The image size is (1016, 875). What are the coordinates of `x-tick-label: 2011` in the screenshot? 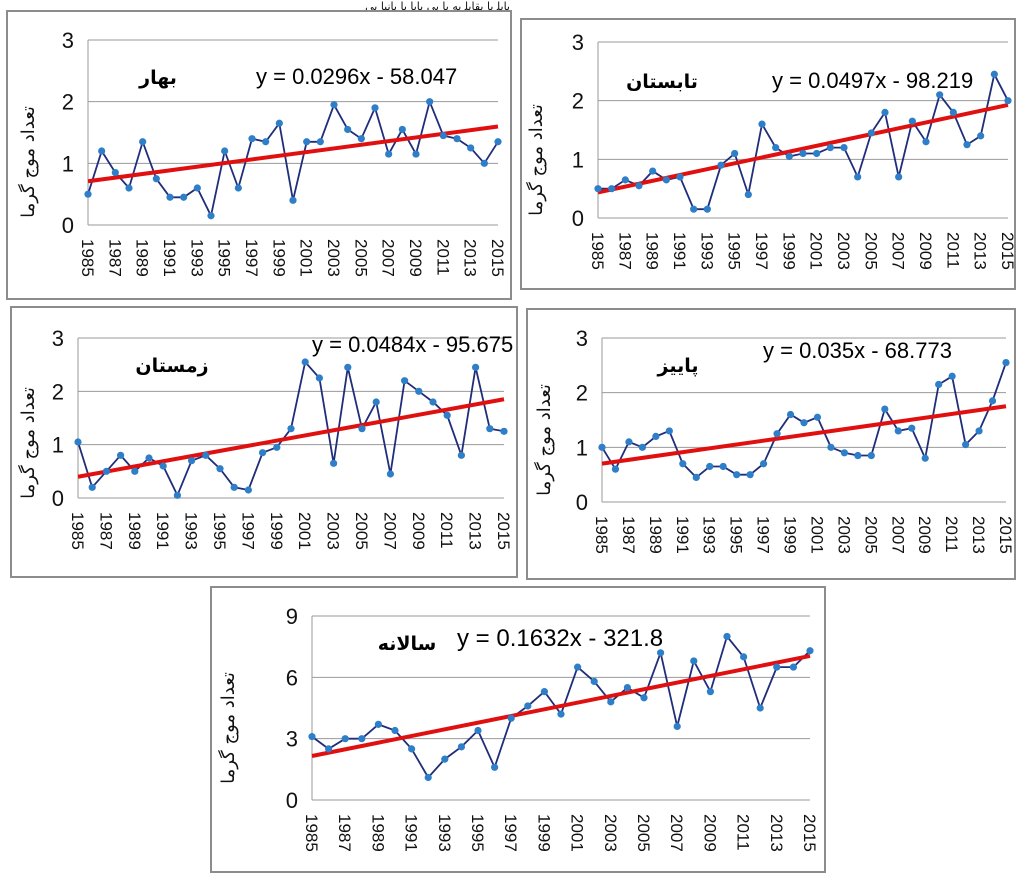 It's located at (952, 250).